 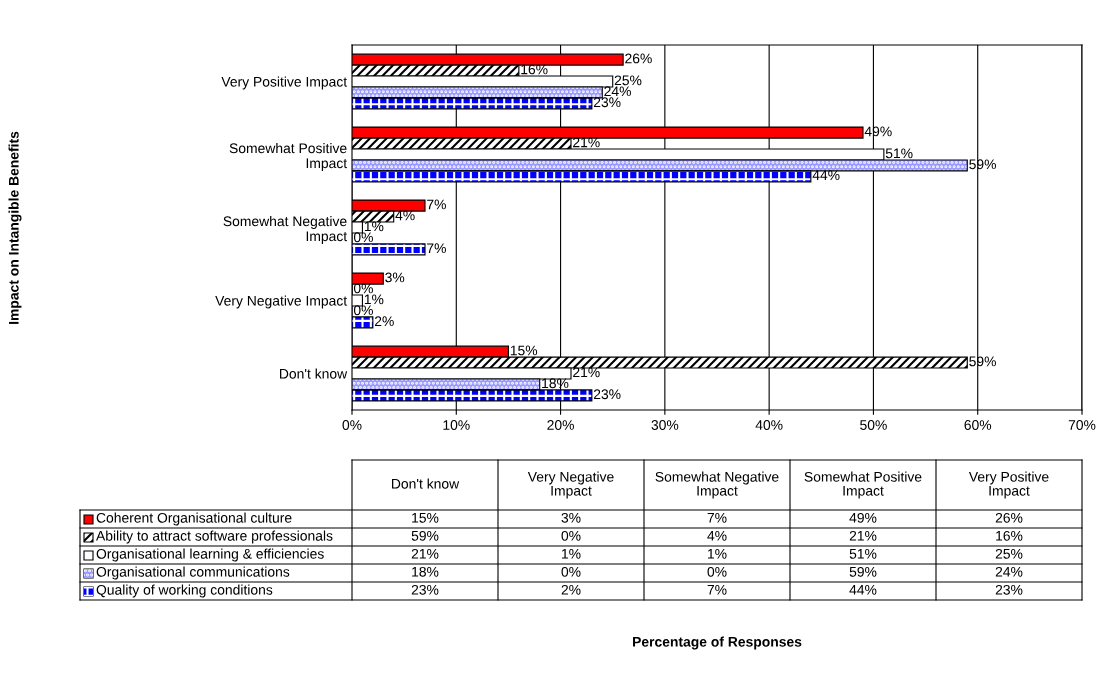 What do you see at coordinates (1008, 485) in the screenshot?
I see `category-label: Very Positive Impact` at bounding box center [1008, 485].